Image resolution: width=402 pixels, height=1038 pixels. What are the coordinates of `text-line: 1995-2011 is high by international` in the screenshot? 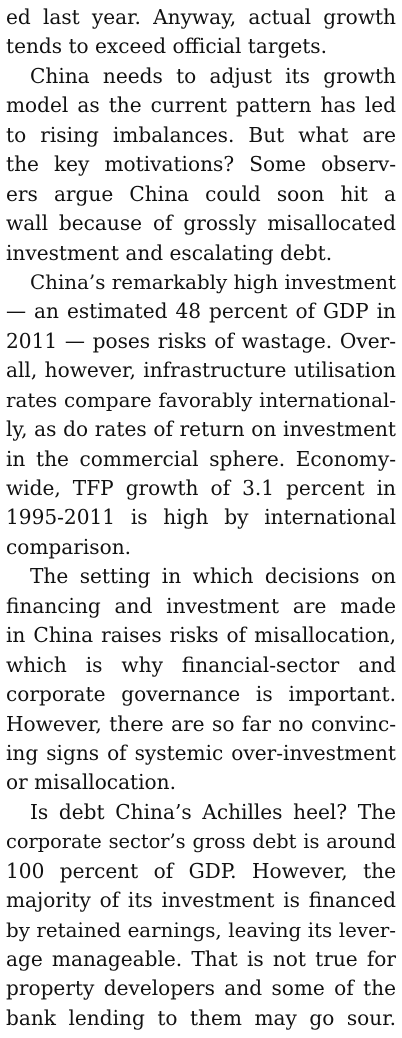 It's located at (201, 517).